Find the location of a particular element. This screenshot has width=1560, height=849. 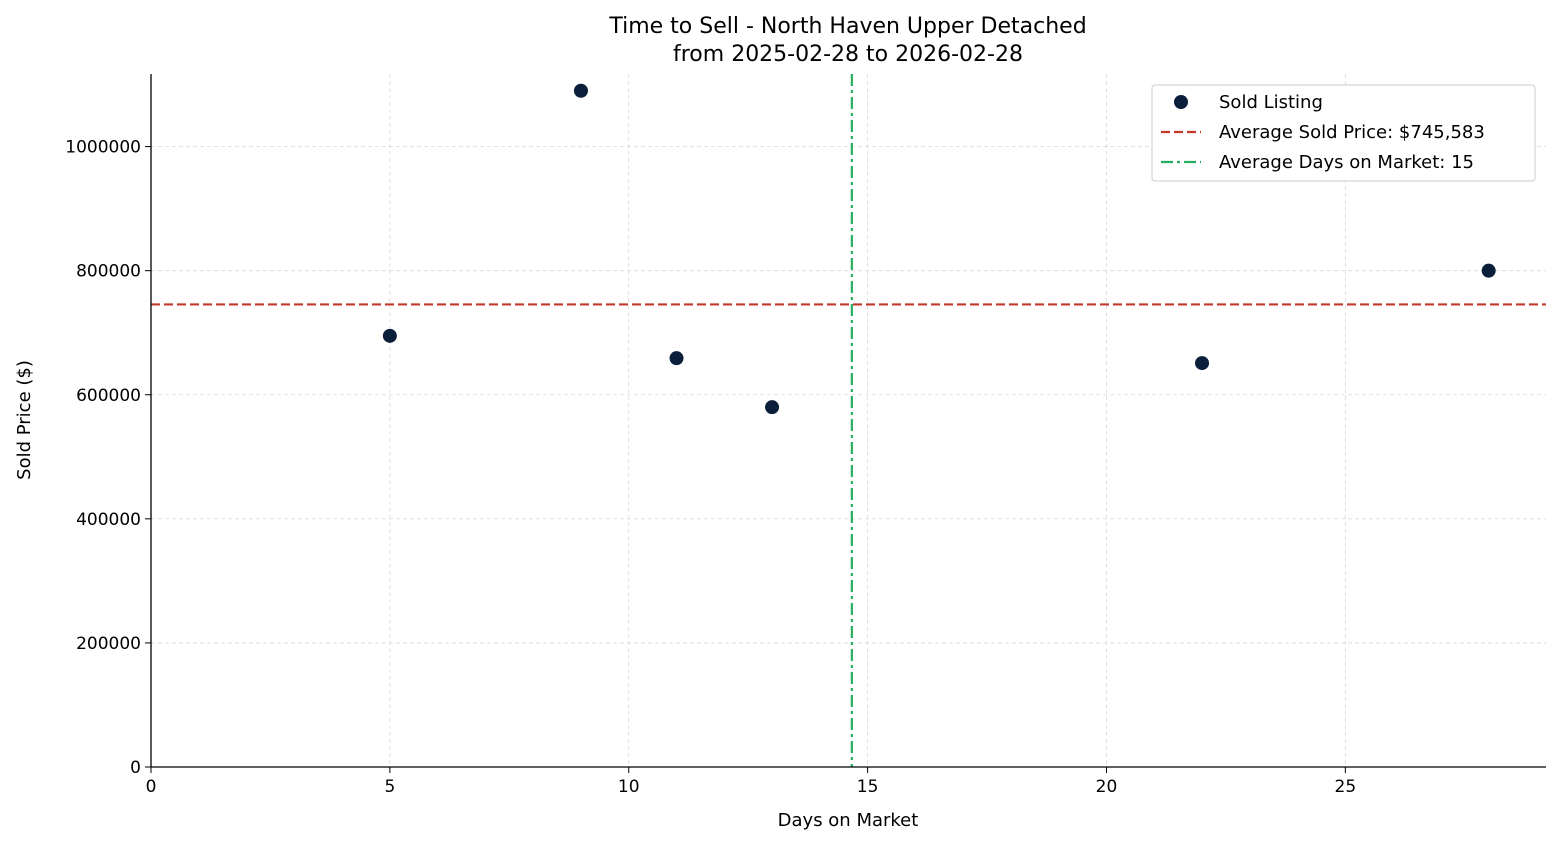

y-tick-label: 800000 is located at coordinates (108, 272).